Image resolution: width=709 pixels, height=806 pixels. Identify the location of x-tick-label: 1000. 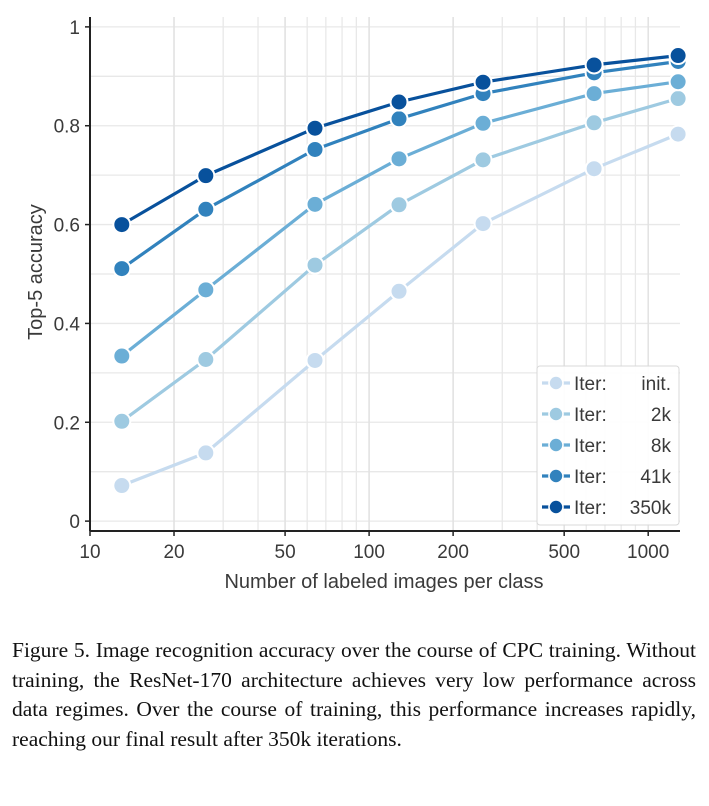
(648, 552).